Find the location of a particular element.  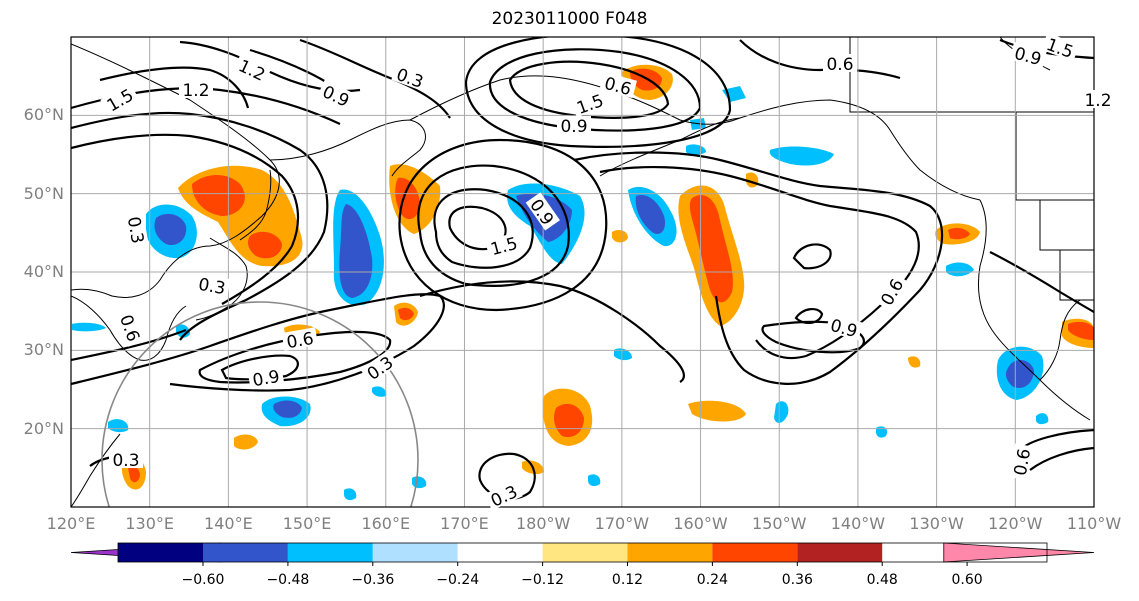

lon-tick-label: 170°W is located at coordinates (622, 523).